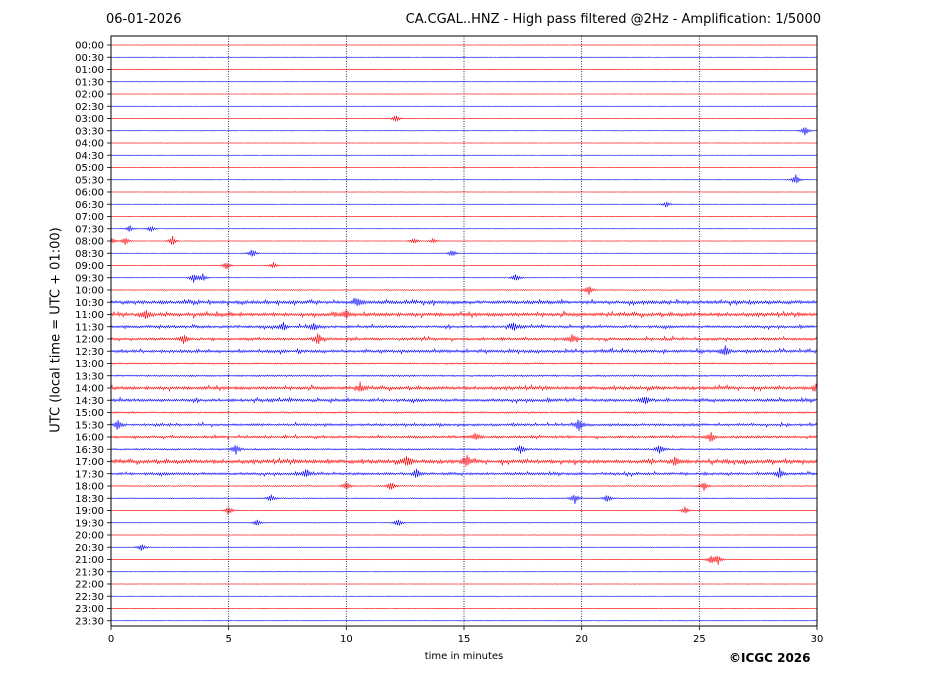 The image size is (927, 696). I want to click on y-tick-label: 15:30, so click(89, 425).